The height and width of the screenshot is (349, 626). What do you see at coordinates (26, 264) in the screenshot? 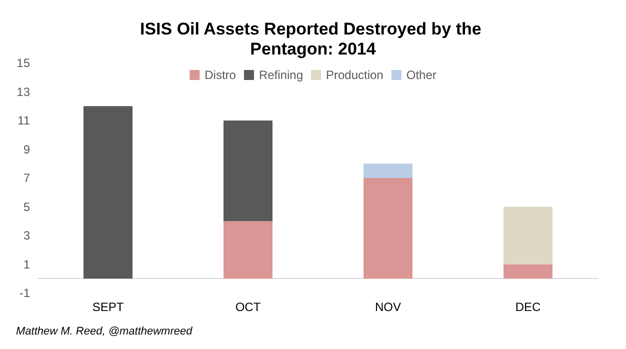
I see `y-tick-label: 1` at bounding box center [26, 264].